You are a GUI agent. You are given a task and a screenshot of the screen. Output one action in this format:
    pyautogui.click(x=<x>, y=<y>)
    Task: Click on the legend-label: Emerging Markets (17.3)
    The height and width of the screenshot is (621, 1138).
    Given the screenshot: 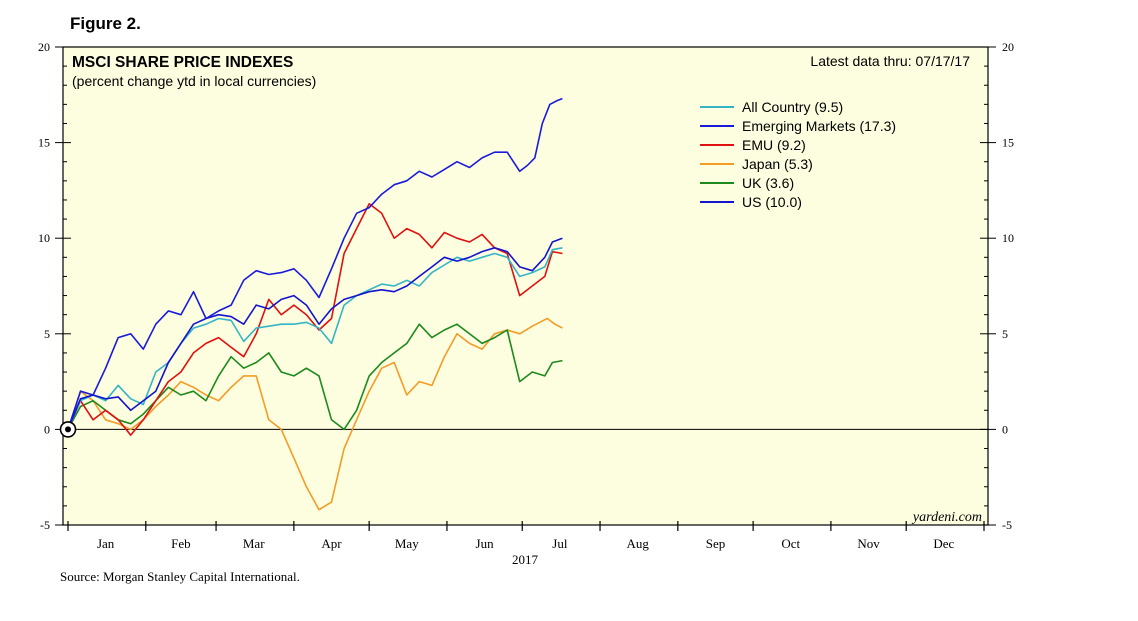 What is the action you would take?
    pyautogui.click(x=819, y=126)
    